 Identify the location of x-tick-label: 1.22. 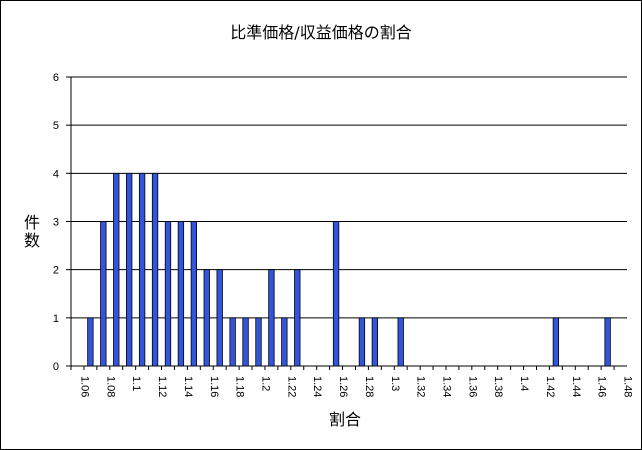
(291, 386).